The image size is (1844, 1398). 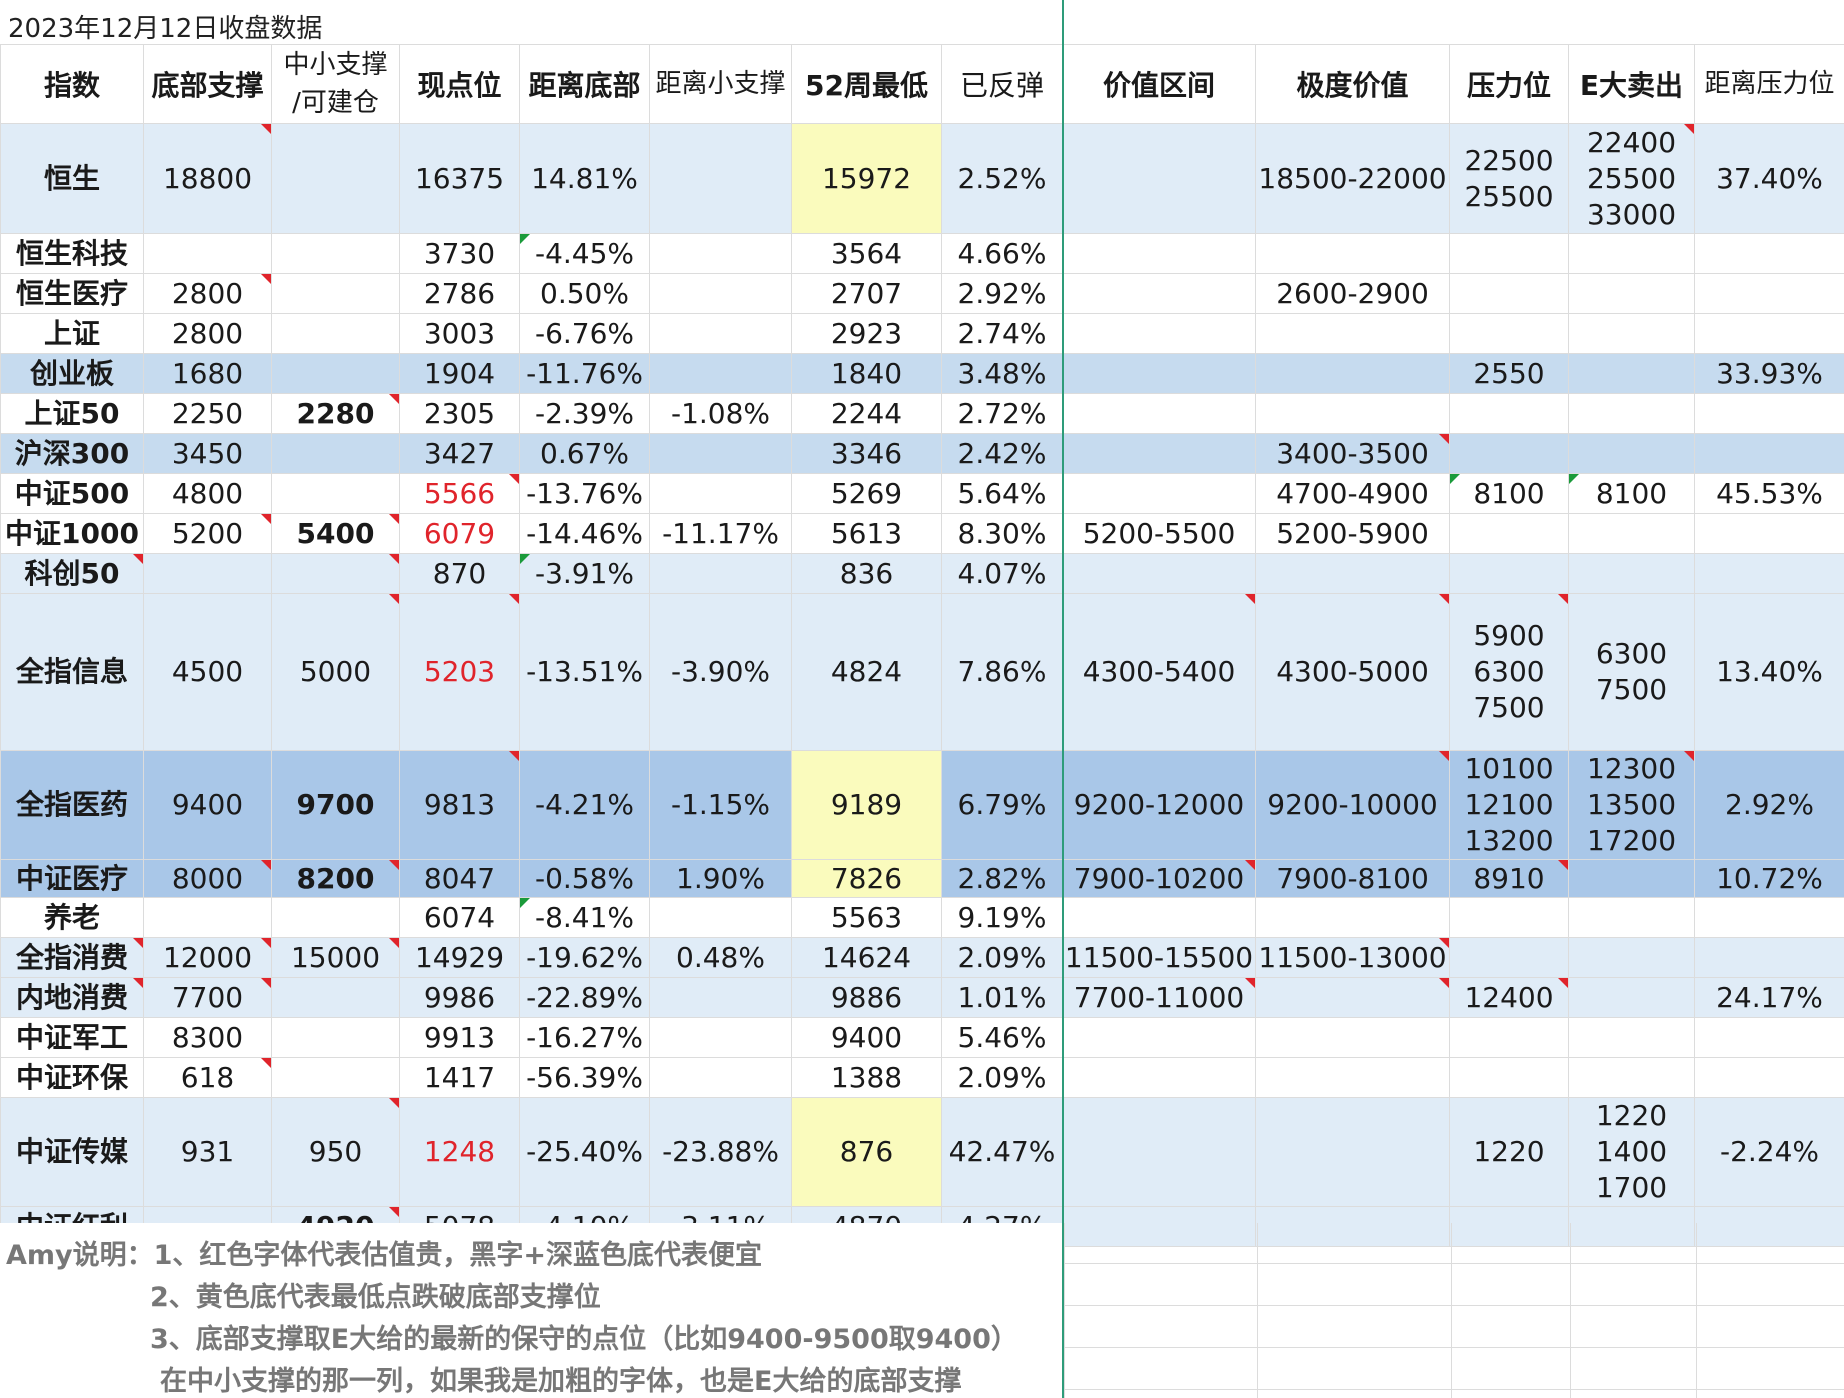 I want to click on bottom-support-cell, so click(x=207, y=917).